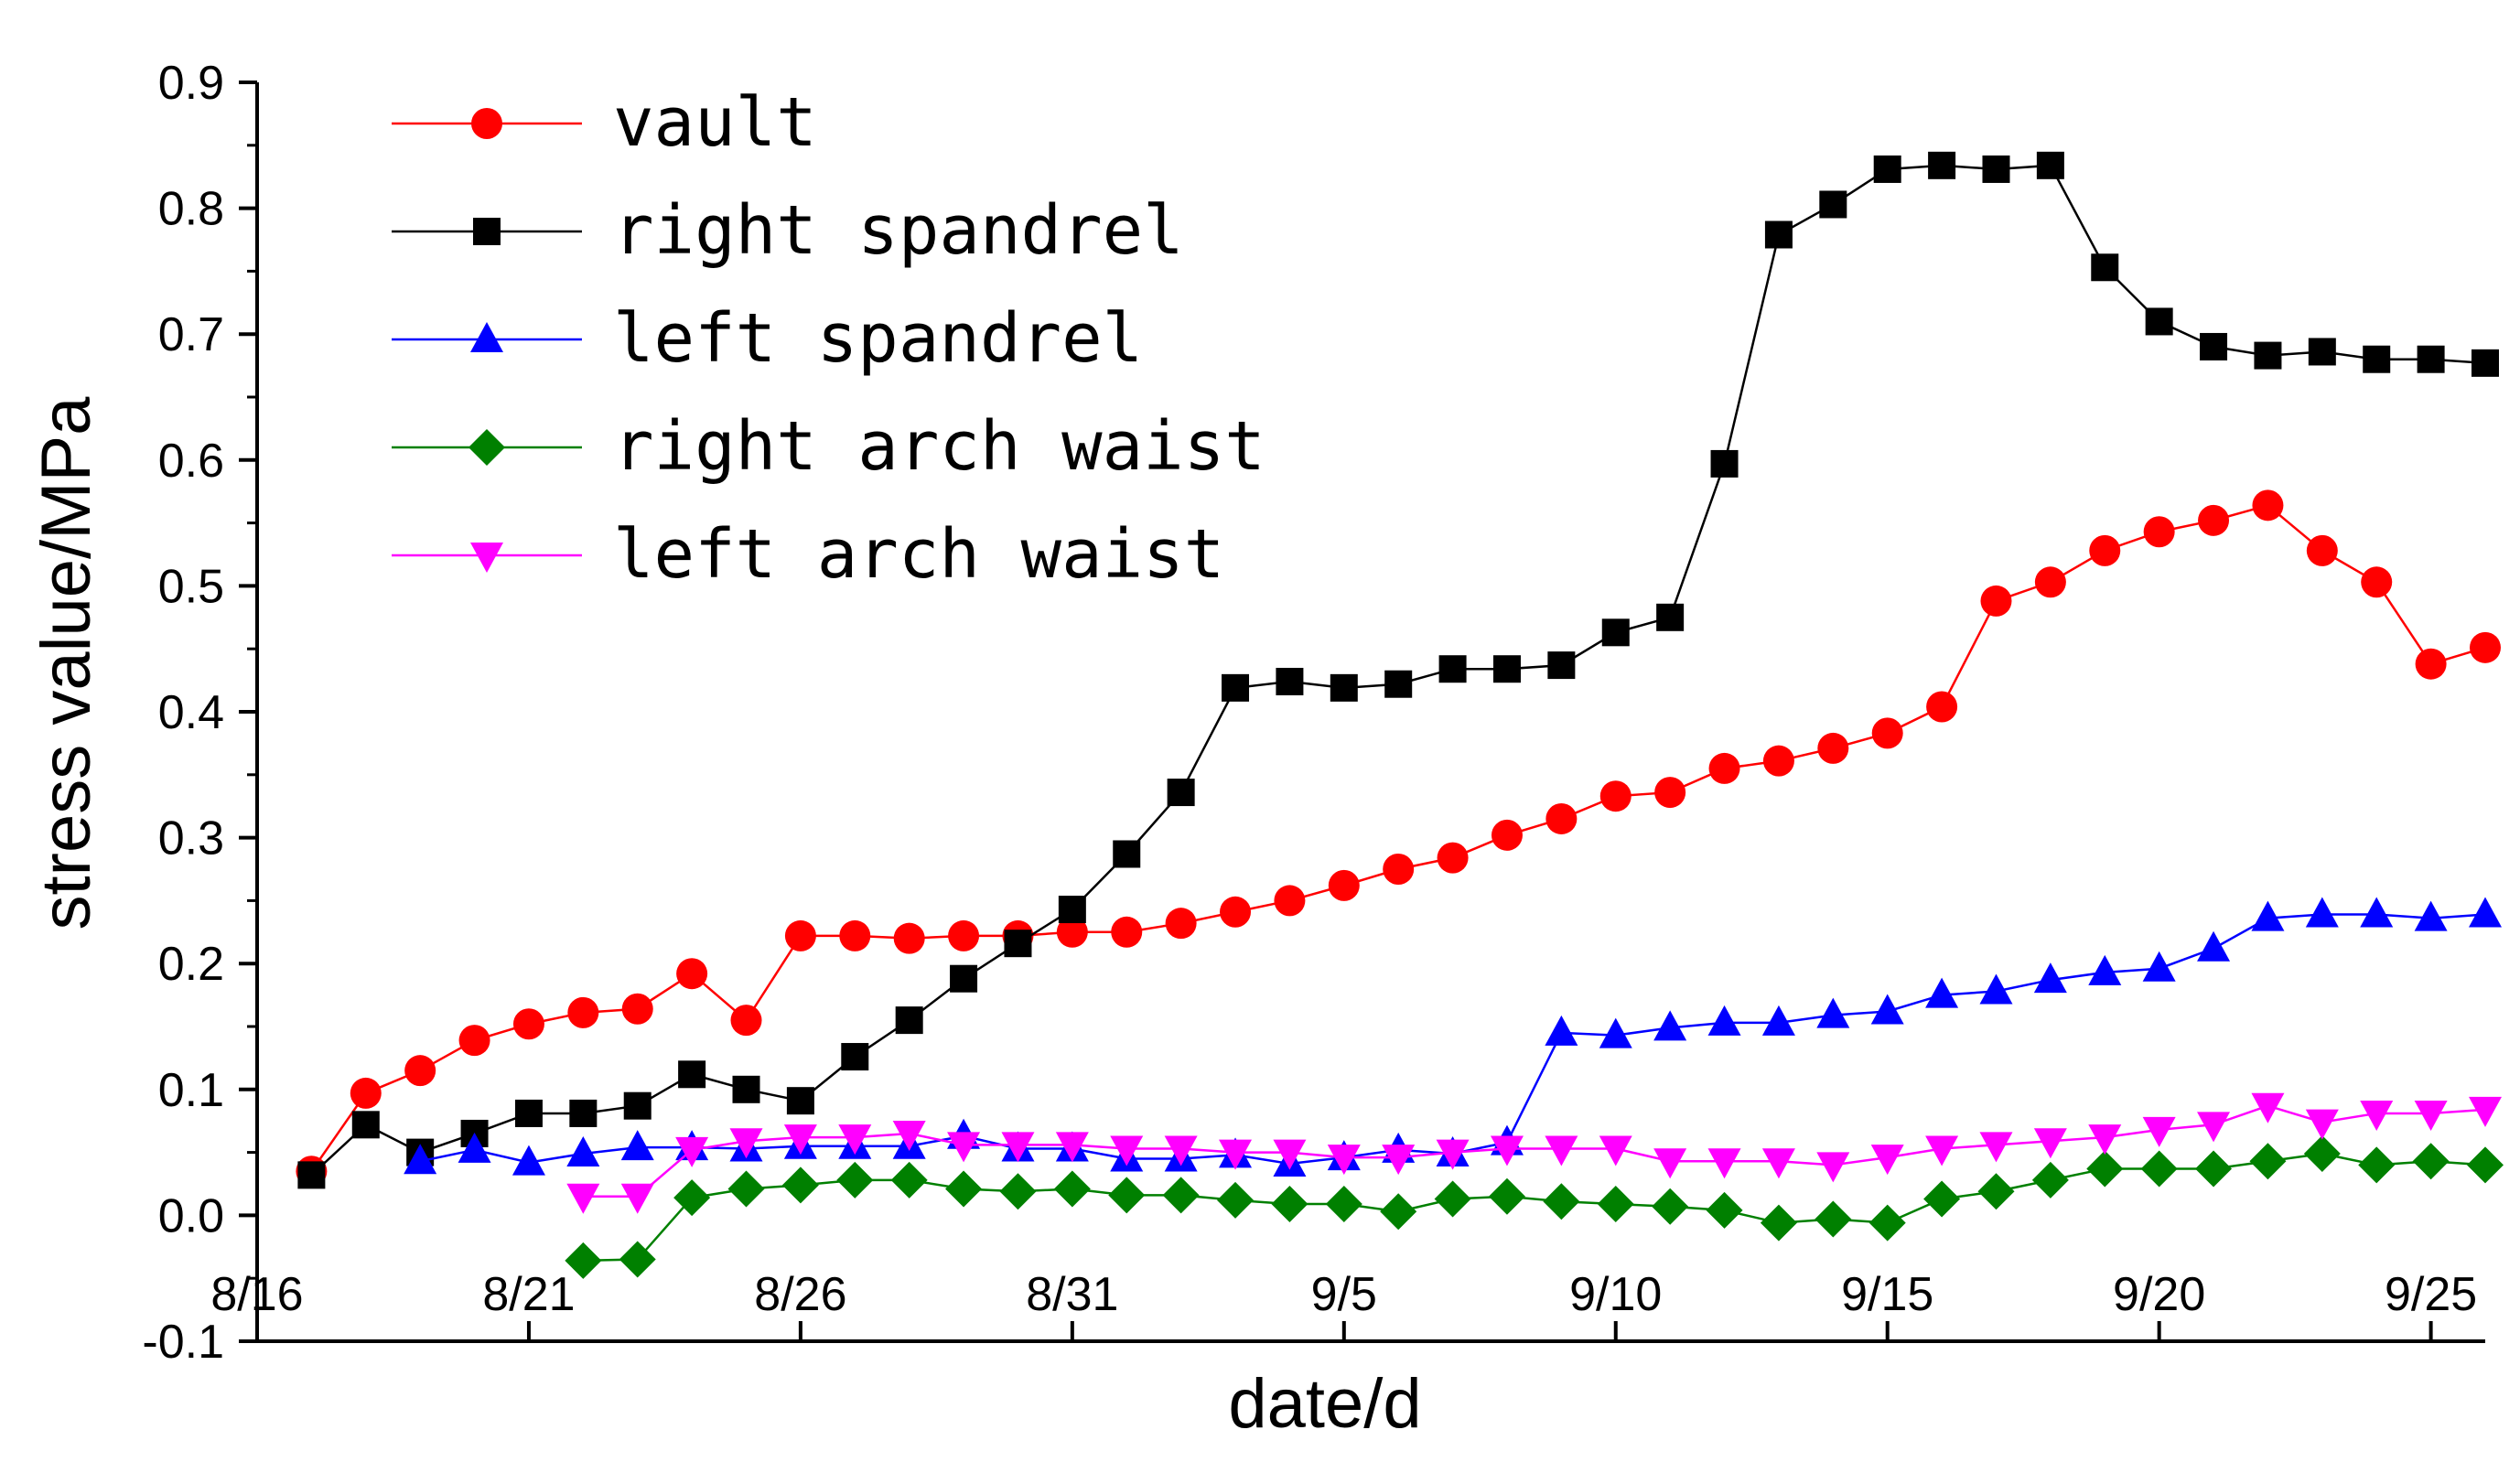 This screenshot has height=1462, width=2520. Describe the element at coordinates (878, 338) in the screenshot. I see `legend-label: left spandrel` at that location.